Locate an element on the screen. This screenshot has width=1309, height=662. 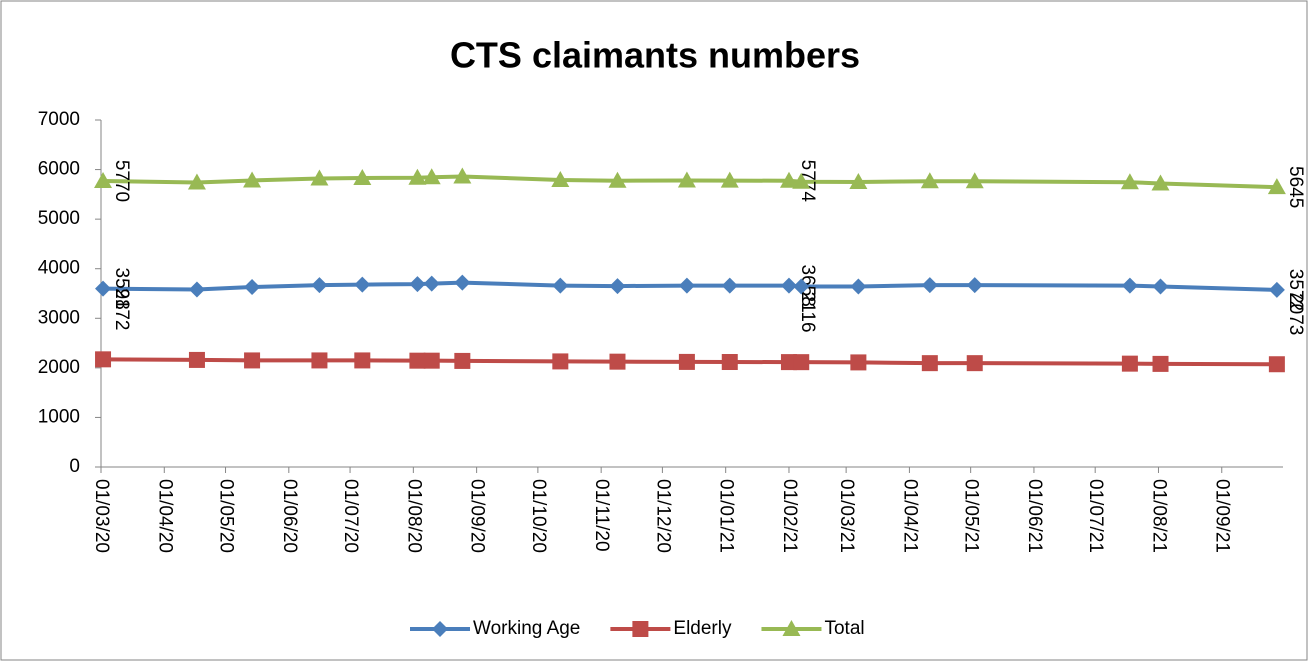
data-label: 3598 is located at coordinates (121, 289).